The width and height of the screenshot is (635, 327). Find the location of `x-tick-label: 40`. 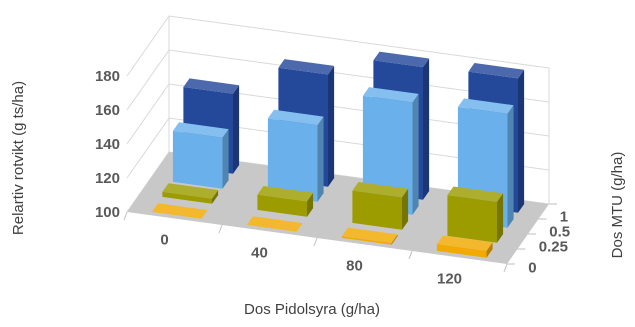

x-tick-label: 40 is located at coordinates (259, 253).